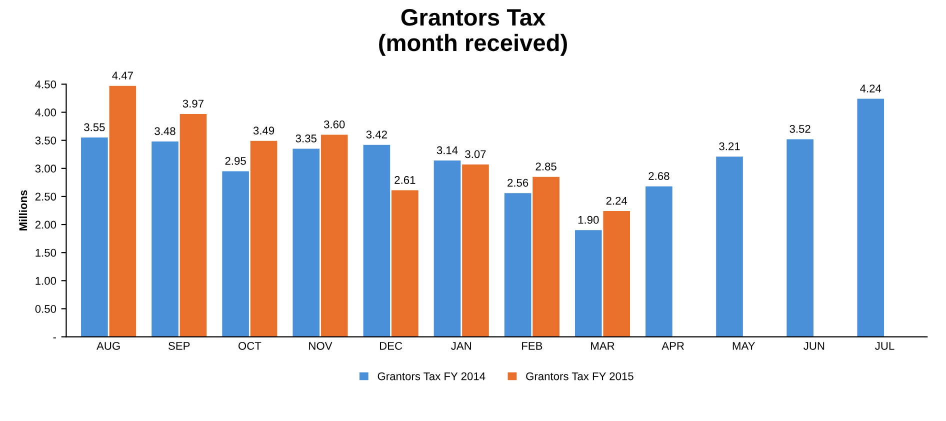  What do you see at coordinates (45, 168) in the screenshot?
I see `y-tick-label: 3.00` at bounding box center [45, 168].